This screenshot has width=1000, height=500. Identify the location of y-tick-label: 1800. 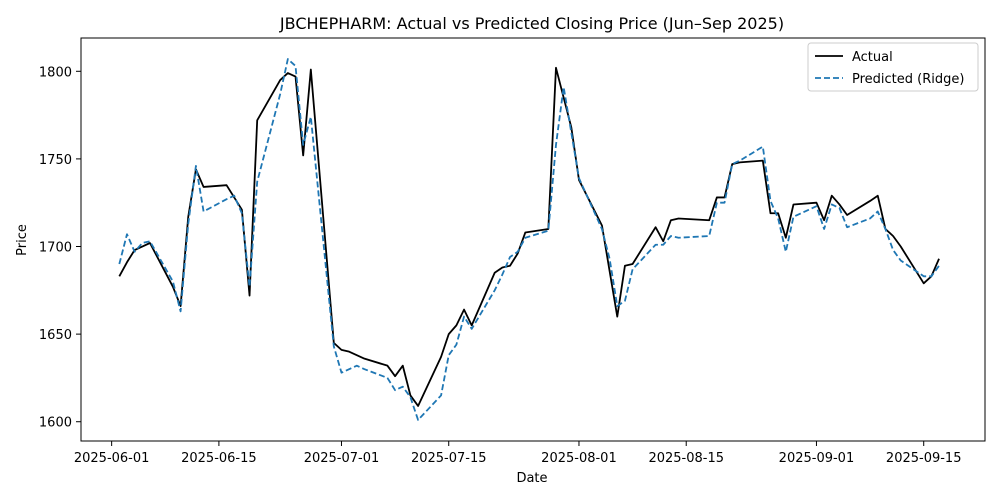
(55, 72).